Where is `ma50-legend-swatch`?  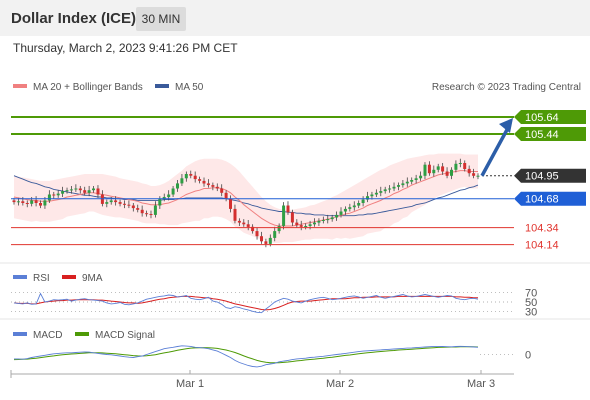
ma50-legend-swatch is located at coordinates (162, 86).